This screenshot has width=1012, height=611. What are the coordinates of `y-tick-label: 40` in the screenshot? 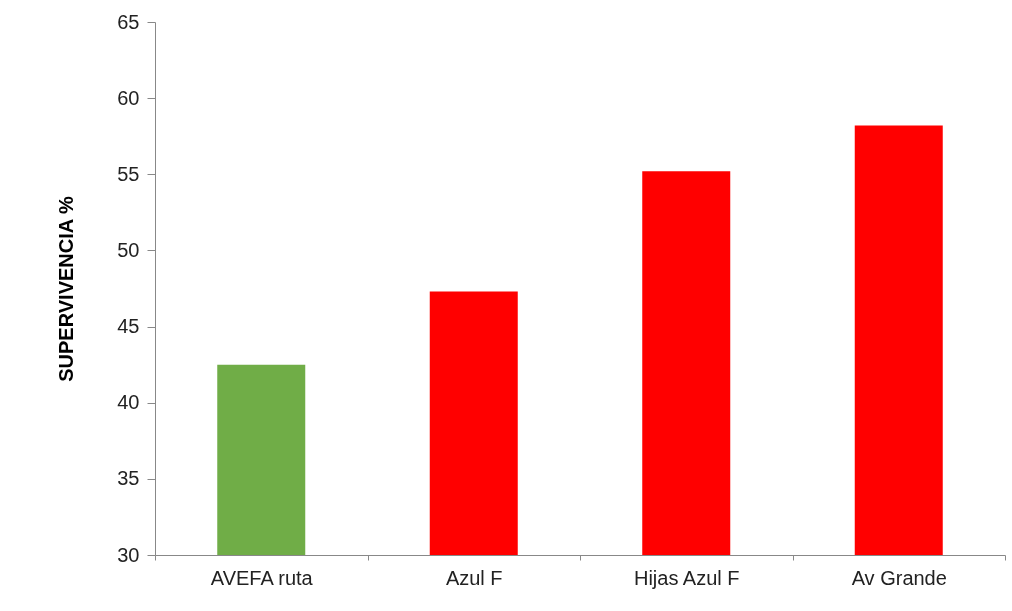 It's located at (128, 402).